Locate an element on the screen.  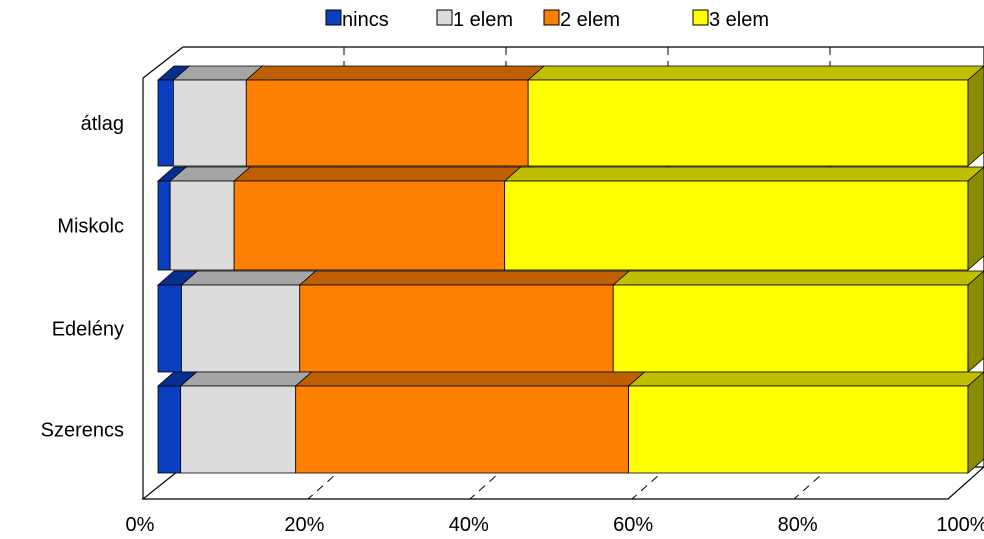
back-wall-edge is located at coordinates (163, 272).